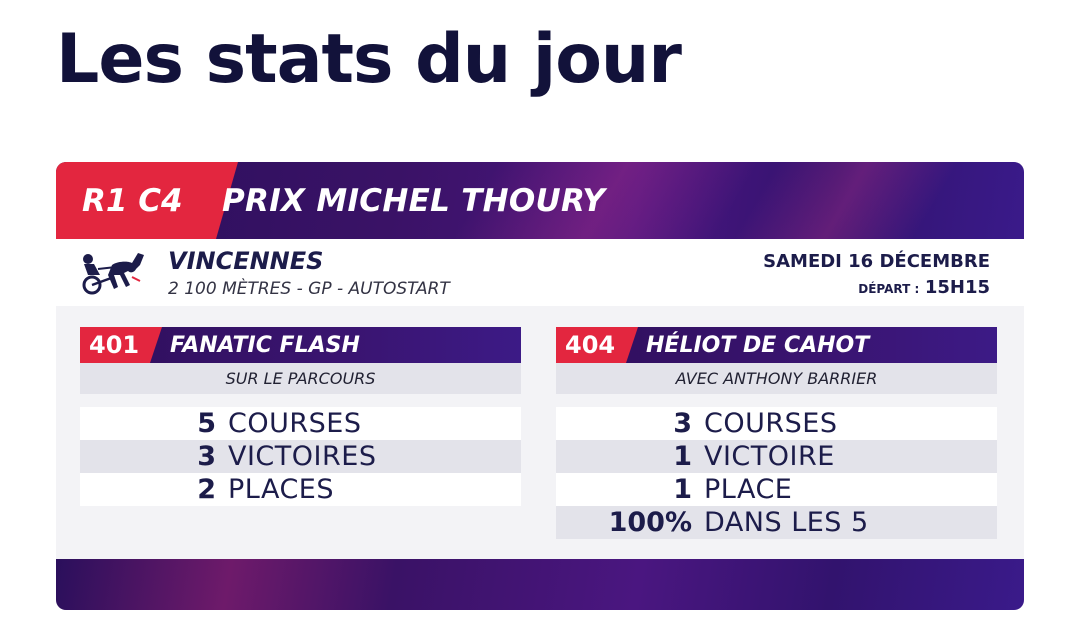 The image size is (1080, 635). I want to click on stat-label: VICTOIRE, so click(769, 456).